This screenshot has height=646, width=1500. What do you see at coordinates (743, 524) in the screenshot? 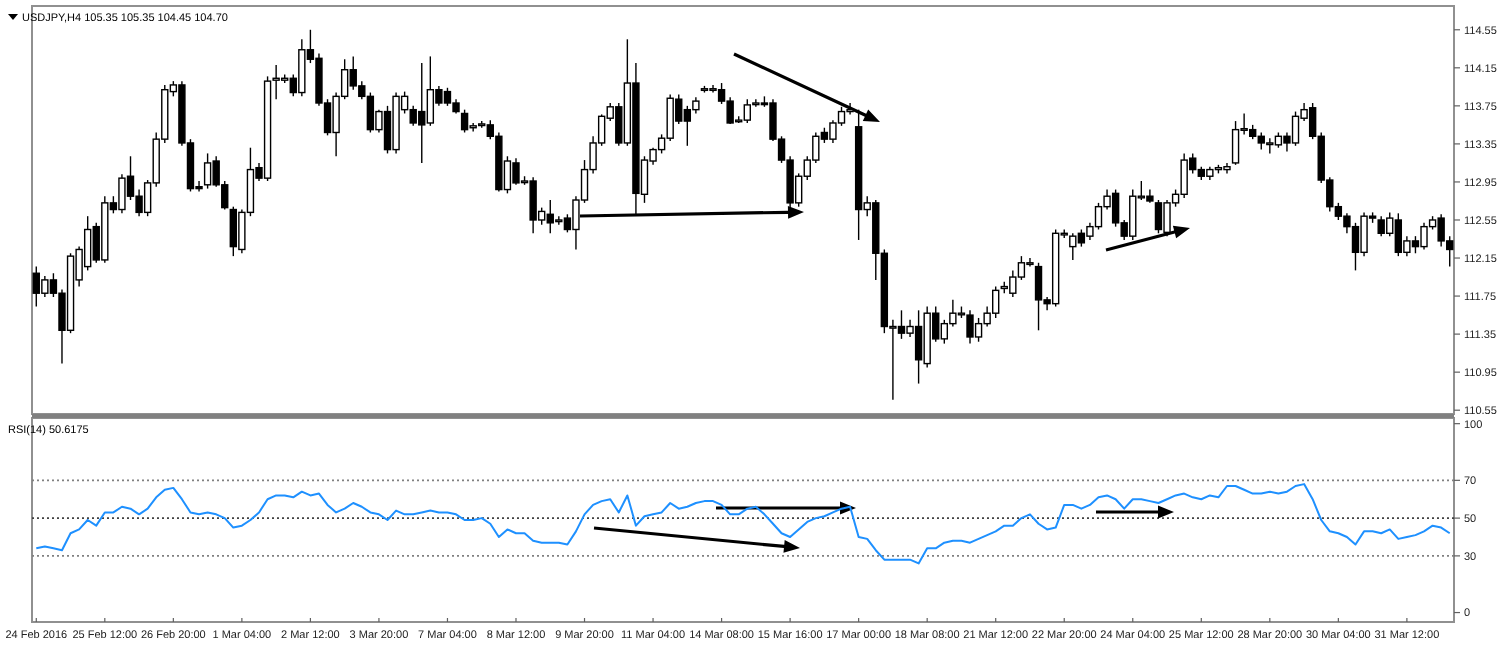
I see `line-series` at bounding box center [743, 524].